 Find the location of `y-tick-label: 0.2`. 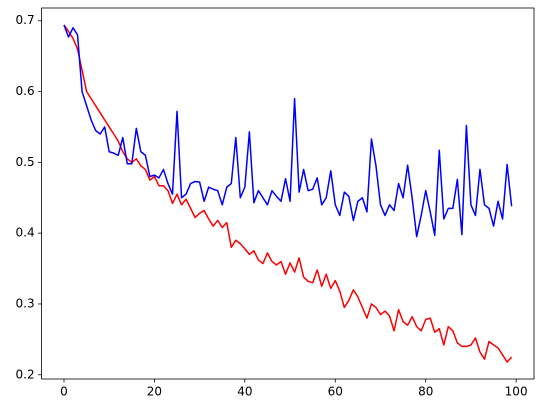

y-tick-label: 0.2 is located at coordinates (25, 374).